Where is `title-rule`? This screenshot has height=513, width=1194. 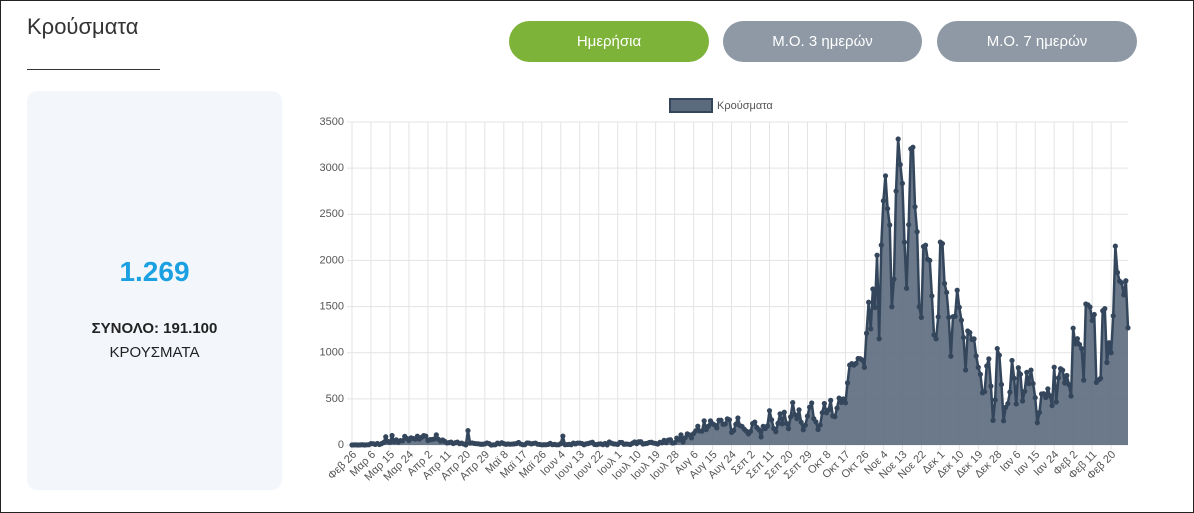
title-rule is located at coordinates (93, 69).